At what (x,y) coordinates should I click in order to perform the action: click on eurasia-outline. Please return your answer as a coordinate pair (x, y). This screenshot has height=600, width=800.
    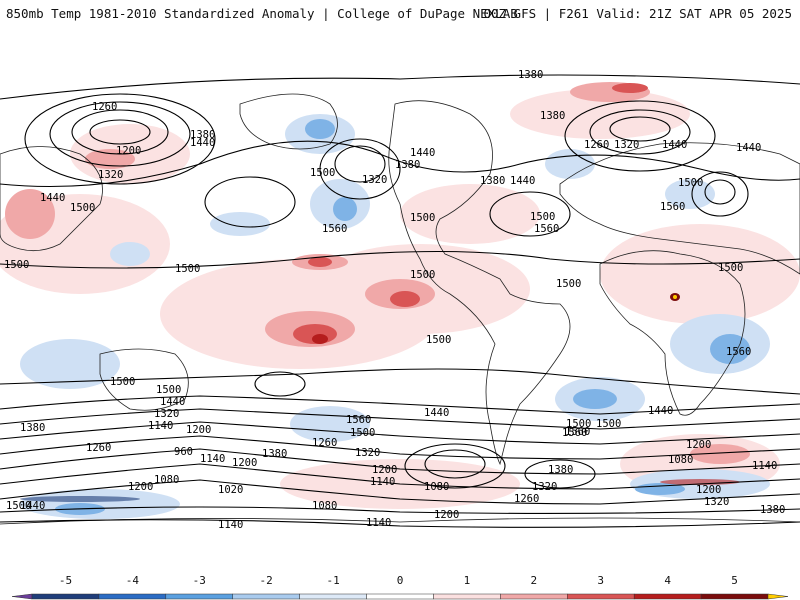
    Looking at the image, I should click on (679, 208).